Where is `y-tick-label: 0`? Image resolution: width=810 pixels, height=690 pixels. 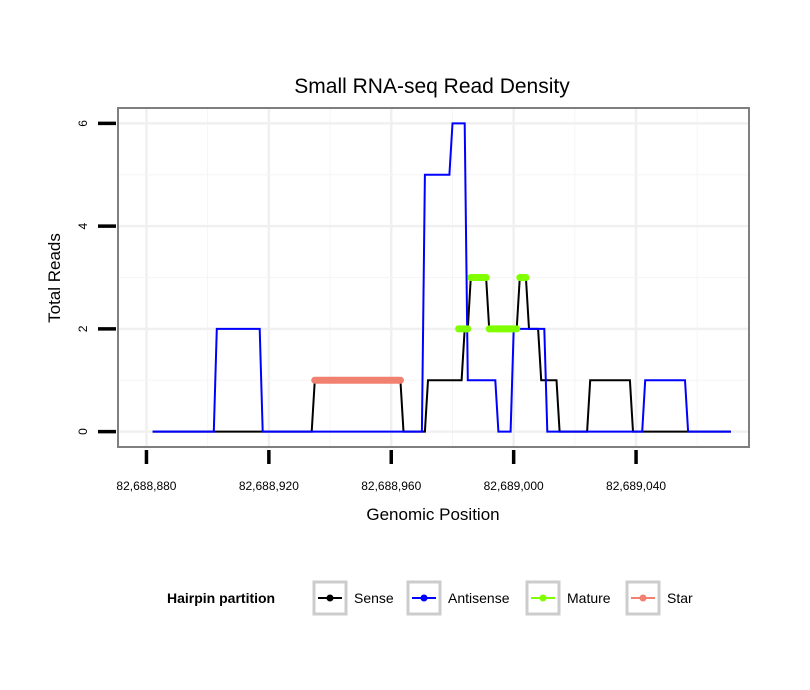 y-tick-label: 0 is located at coordinates (83, 431).